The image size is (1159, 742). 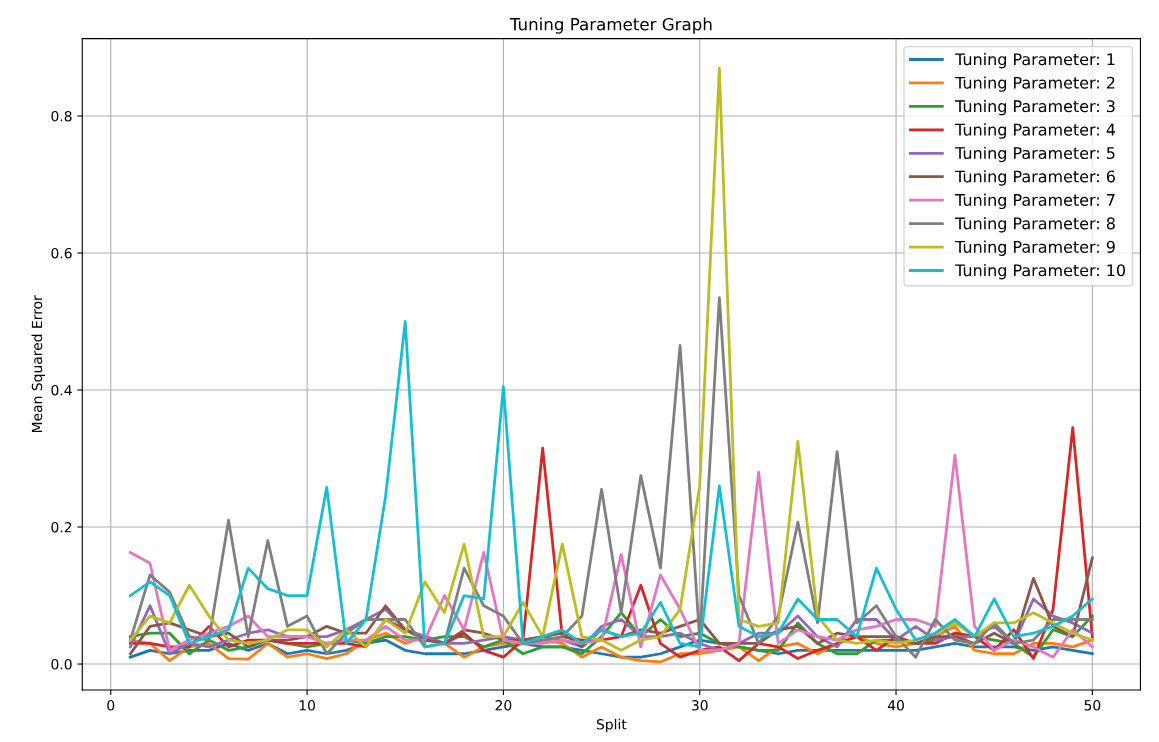 What do you see at coordinates (1092, 705) in the screenshot?
I see `x-tick-label: 50` at bounding box center [1092, 705].